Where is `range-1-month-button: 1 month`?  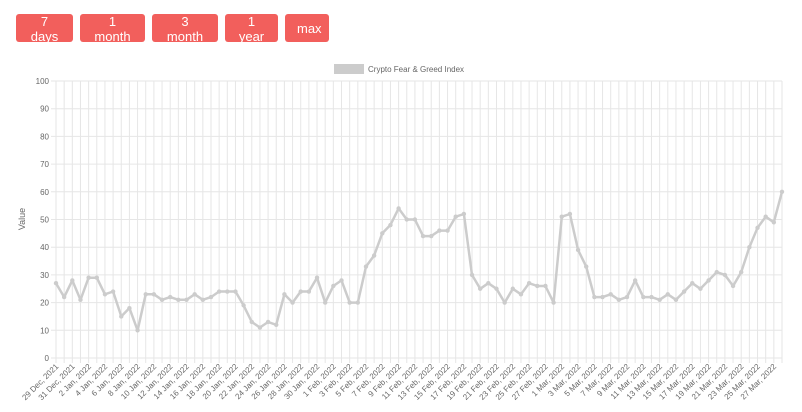
range-1-month-button: 1 month is located at coordinates (112, 29).